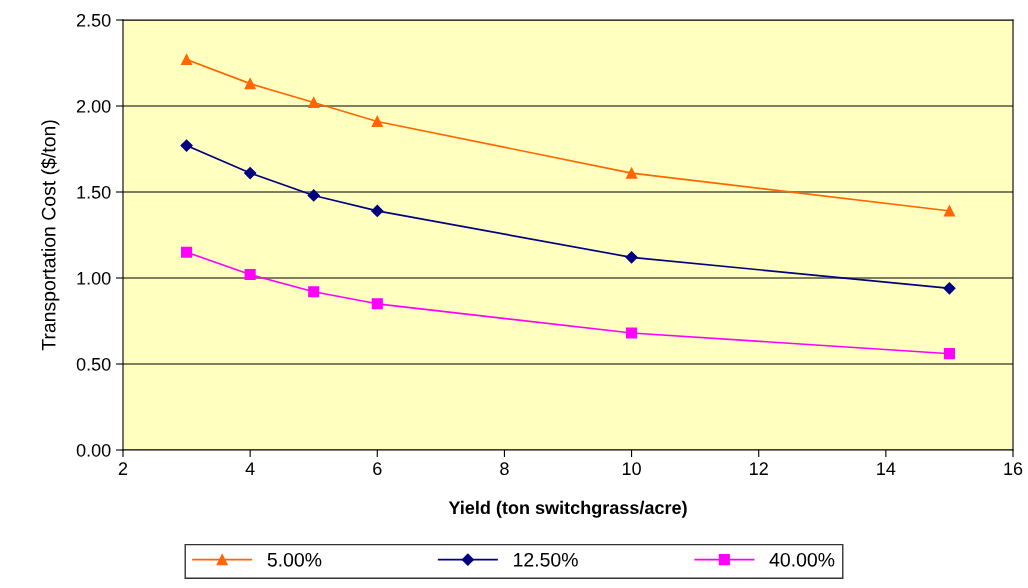  I want to click on y-tick-label: 2.00, so click(93, 106).